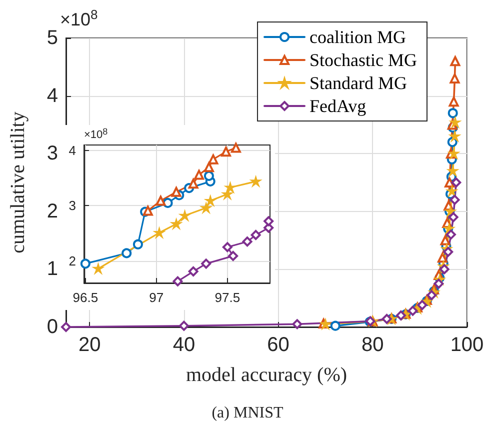 The image size is (495, 433). I want to click on x-tick-label: 60, so click(278, 345).